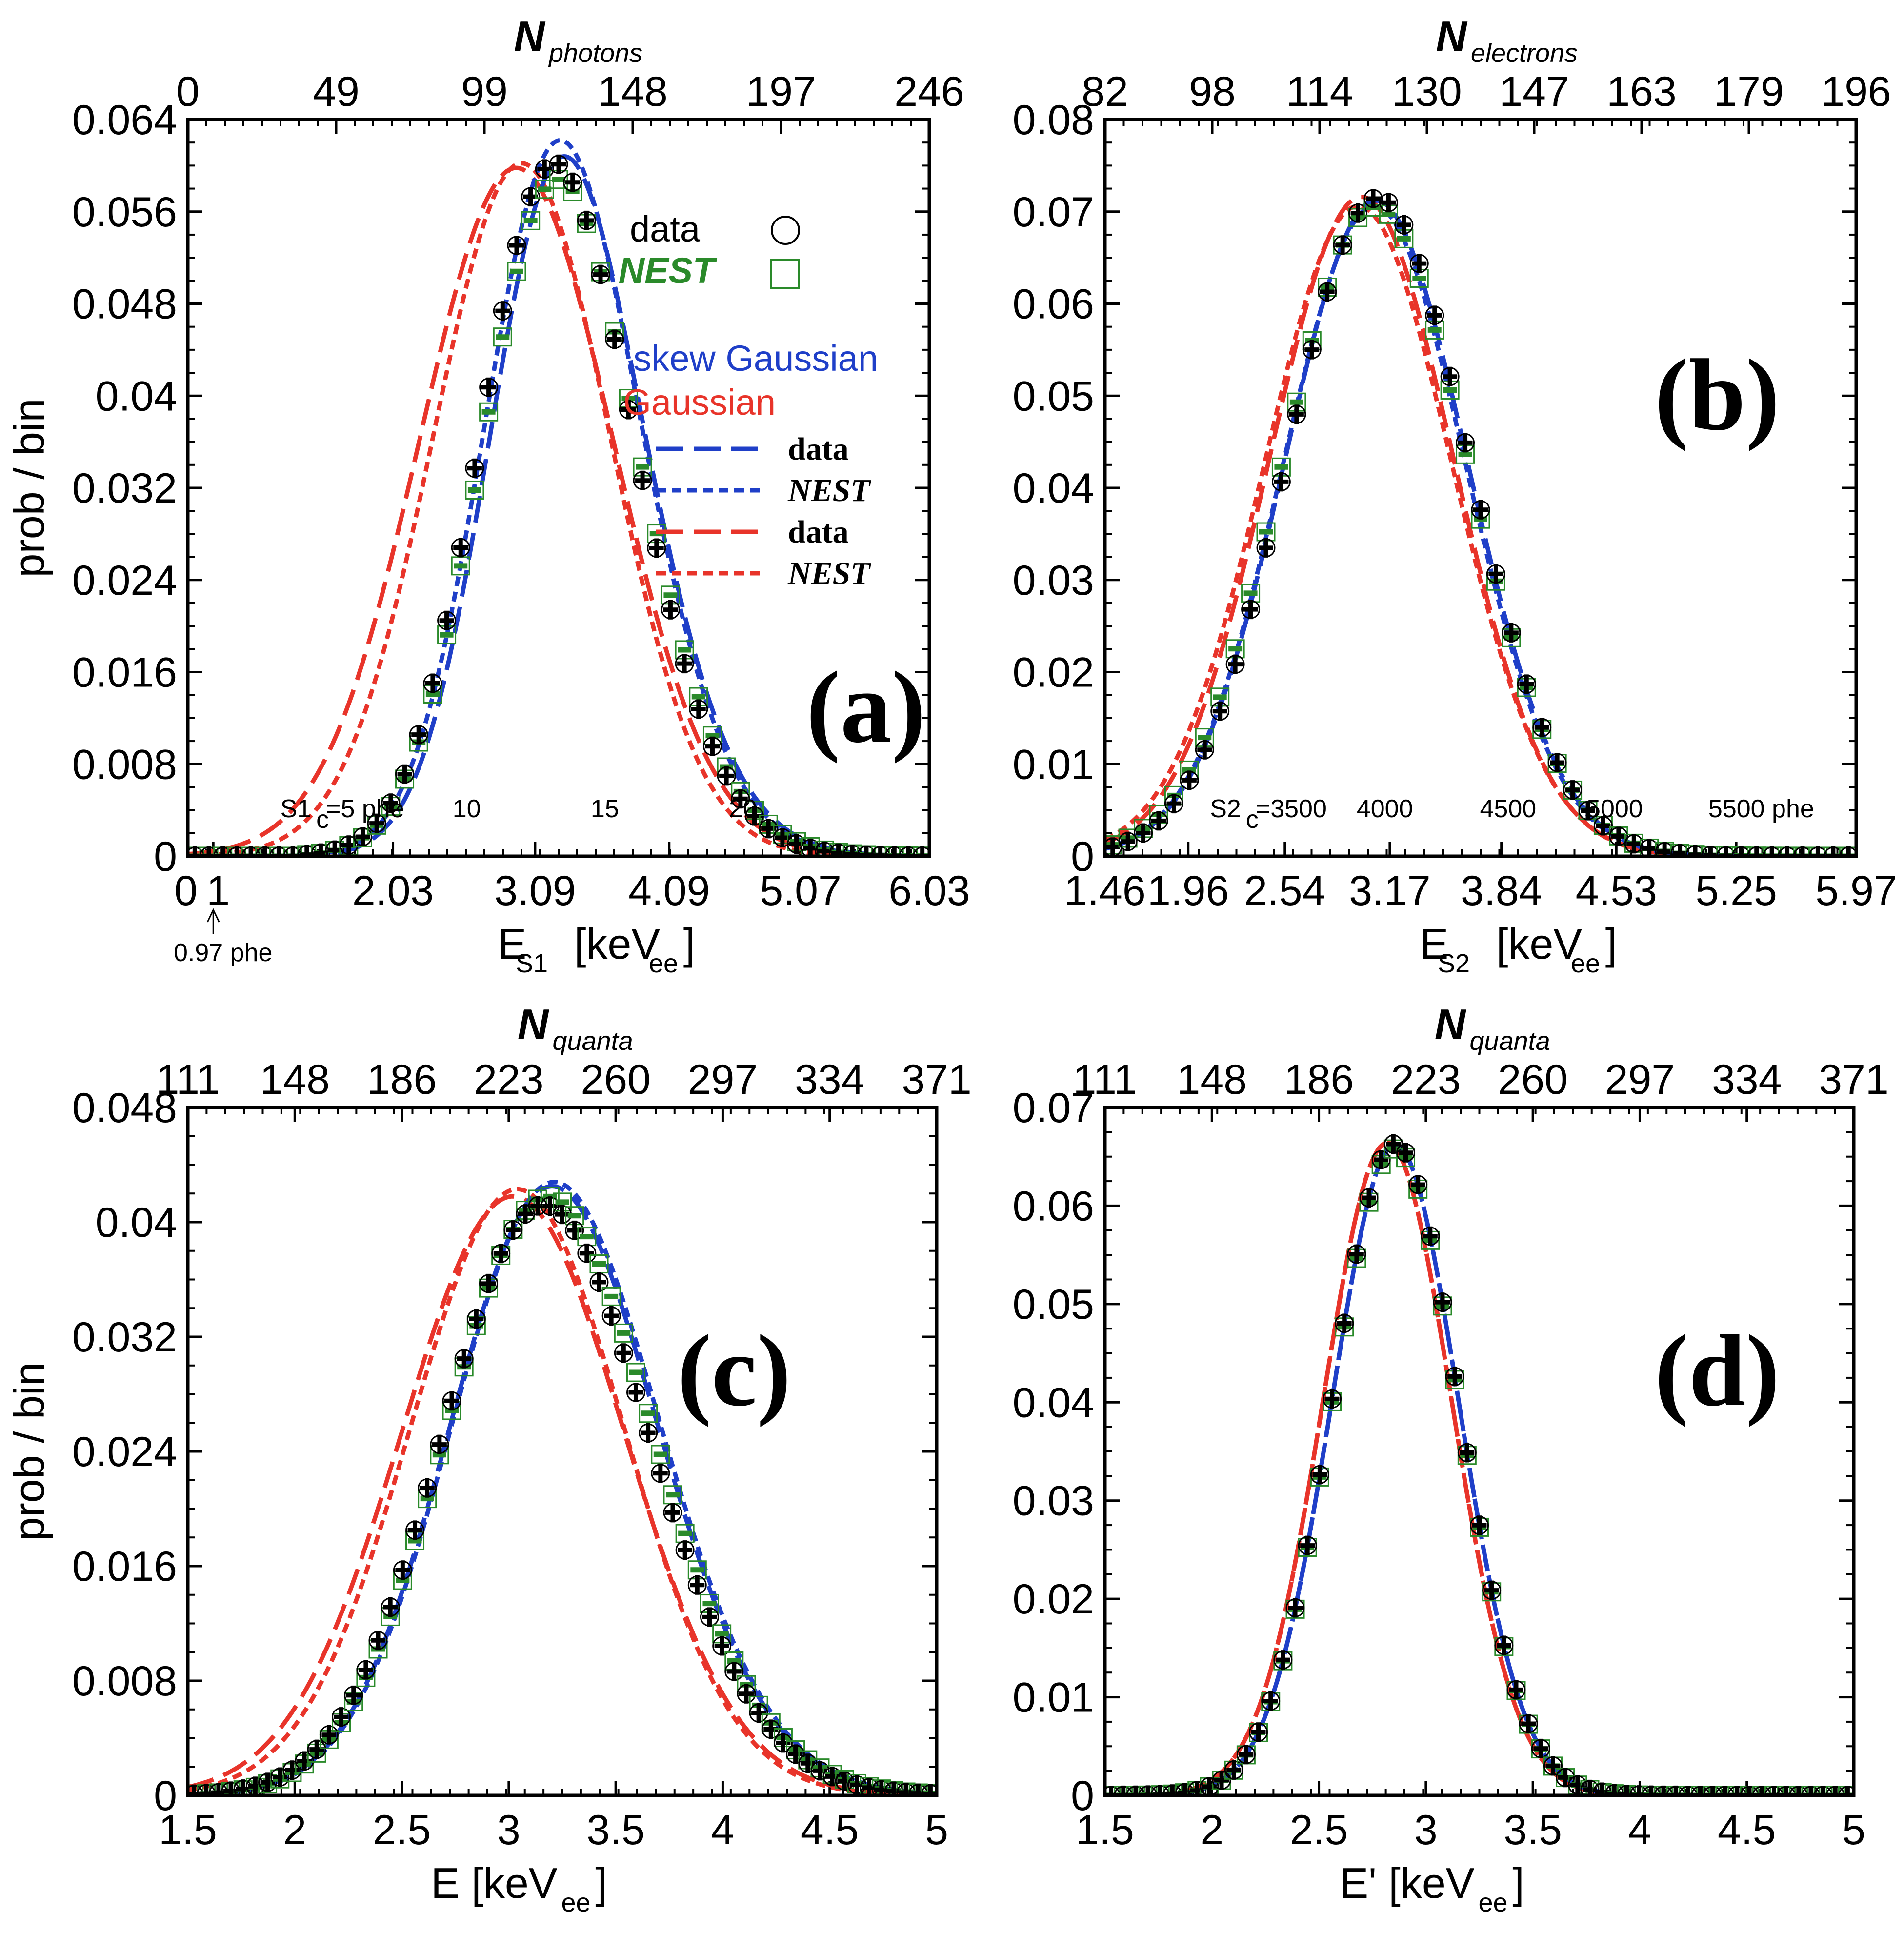 The image size is (1904, 1953). What do you see at coordinates (1319, 1079) in the screenshot?
I see `top-tick-label: 186` at bounding box center [1319, 1079].